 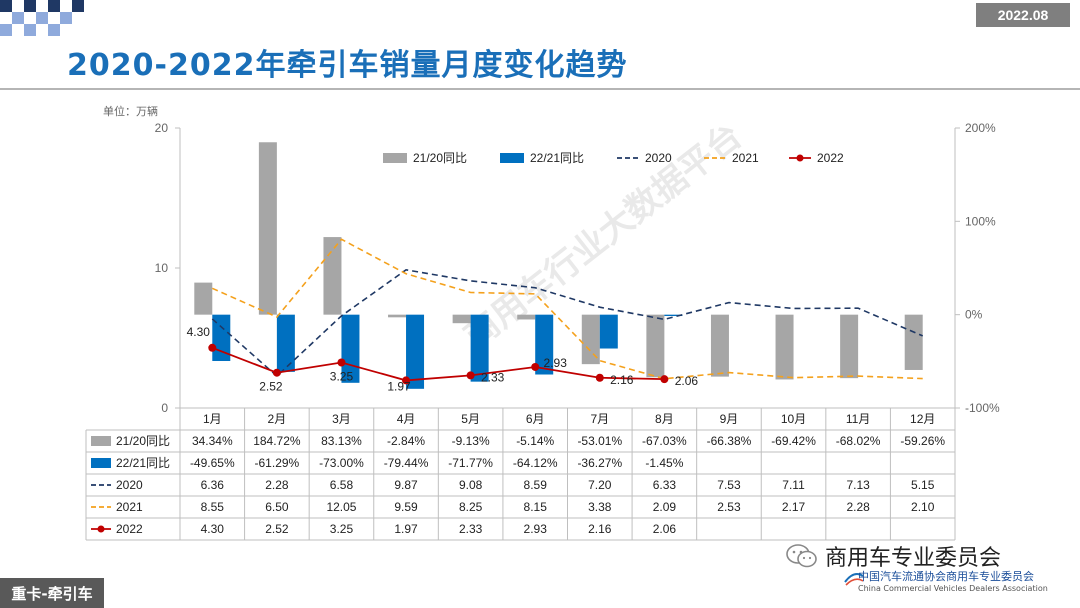 I want to click on table-cell: 8.55, so click(x=213, y=507).